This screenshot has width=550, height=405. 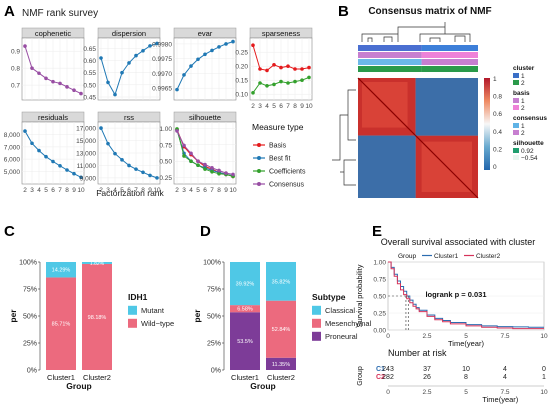 I want to click on dendrogram-left, so click(x=344, y=137).